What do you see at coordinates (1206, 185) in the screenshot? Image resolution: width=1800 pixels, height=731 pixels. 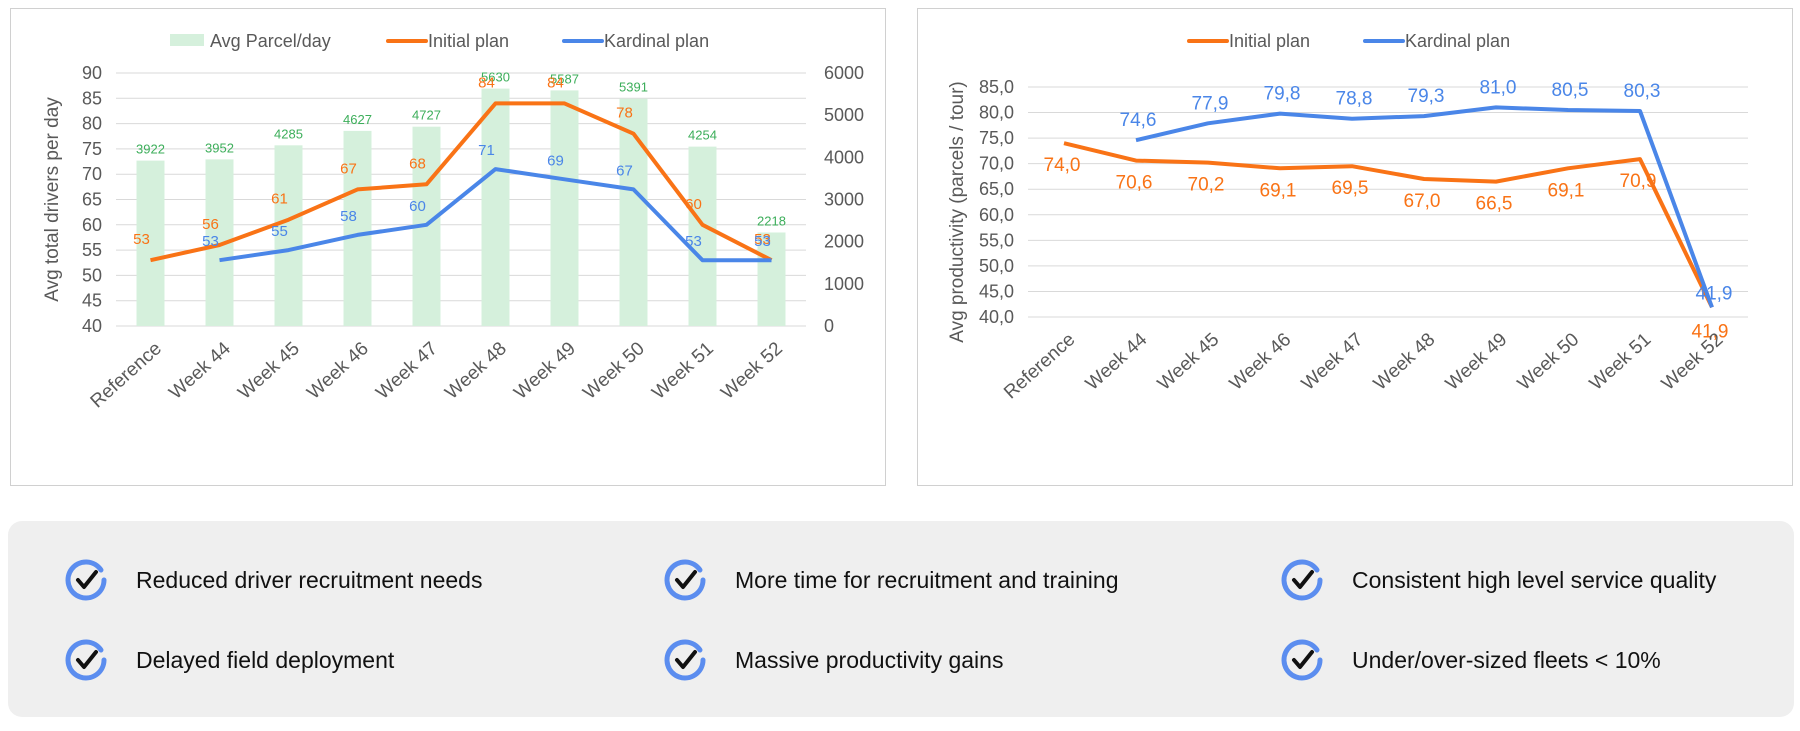 I see `initial-data-label: 70,2` at bounding box center [1206, 185].